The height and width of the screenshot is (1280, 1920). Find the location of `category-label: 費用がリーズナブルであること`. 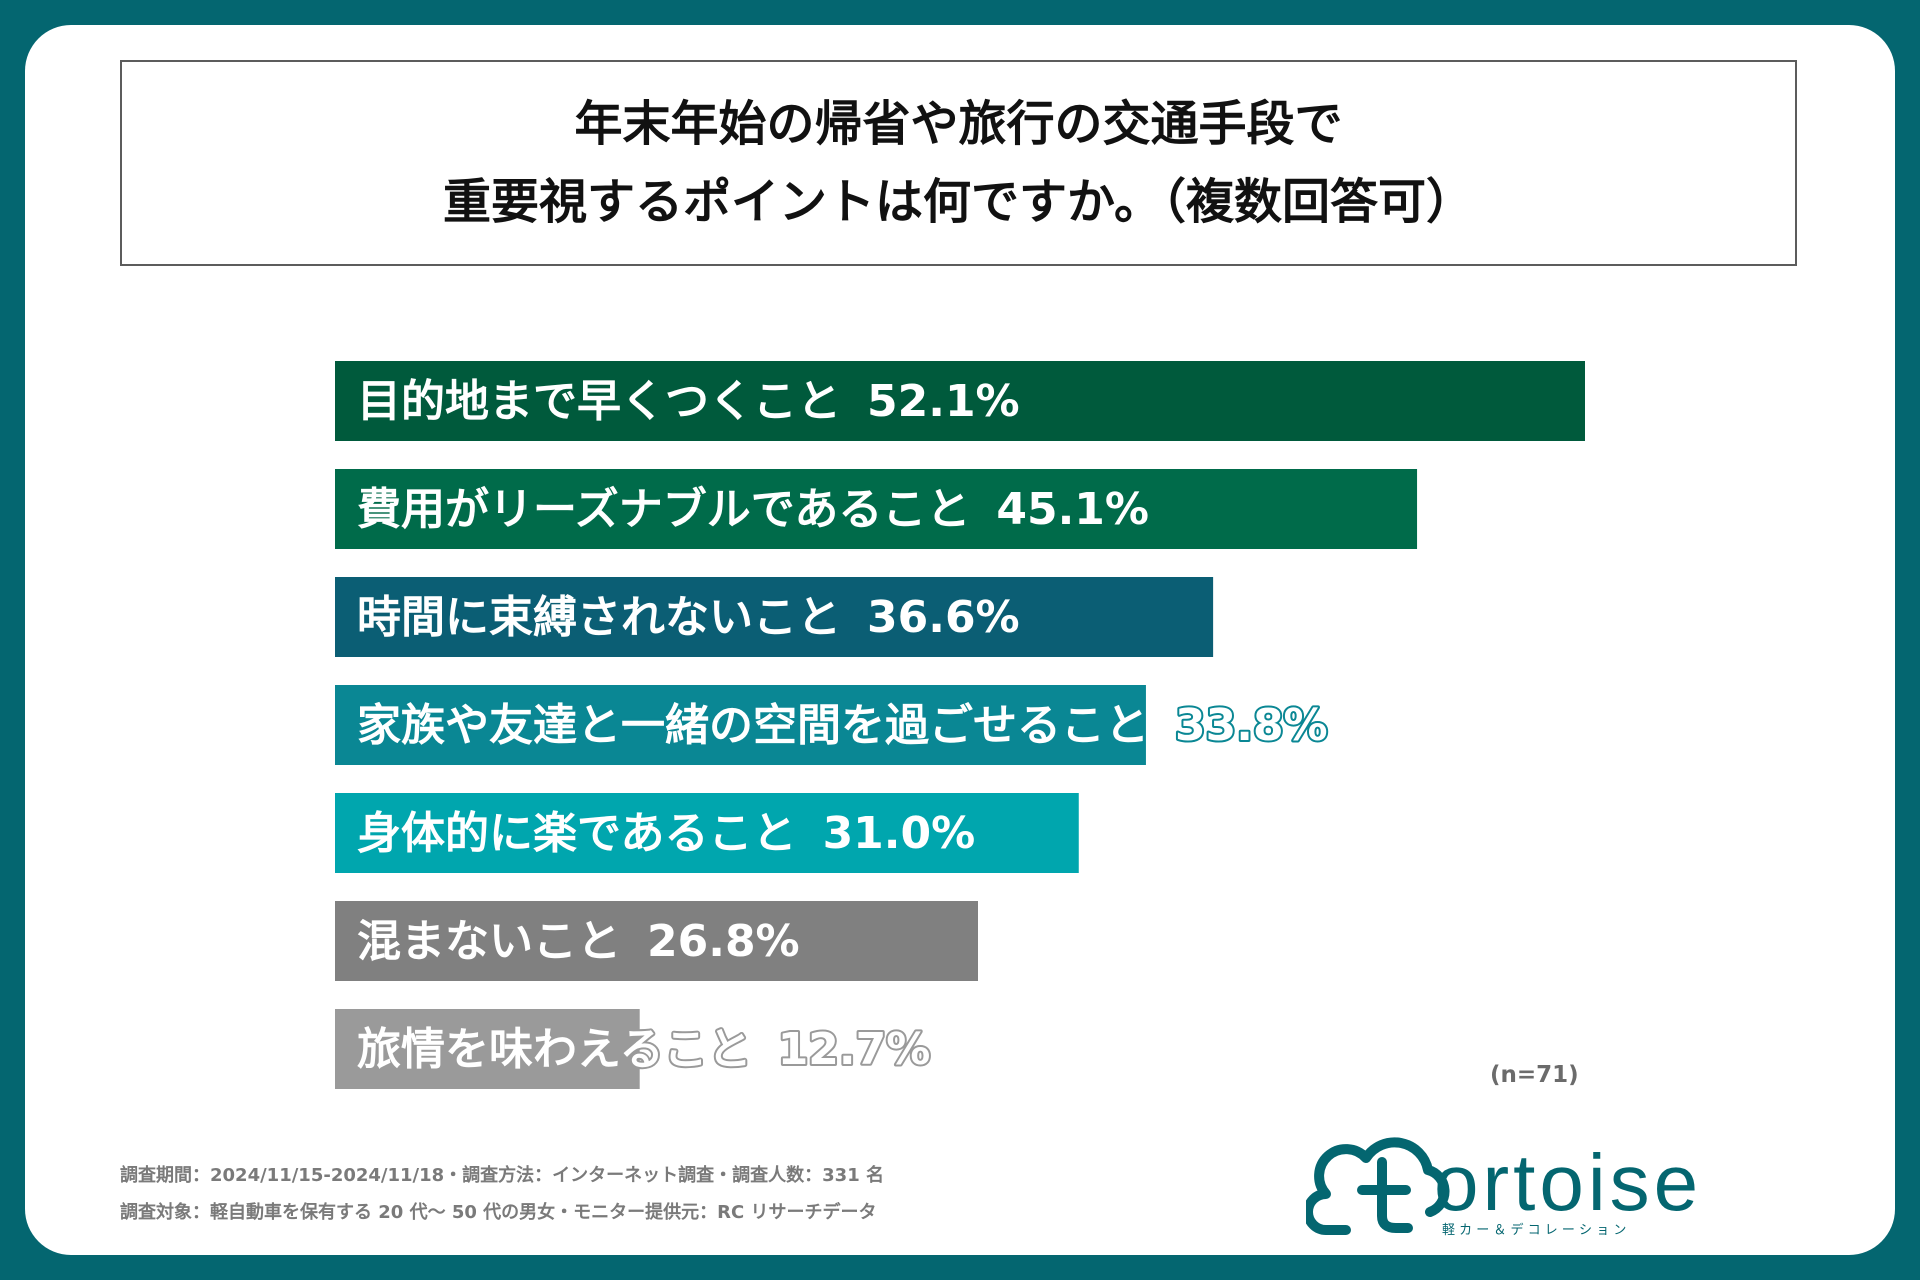

category-label: 費用がリーズナブルであること is located at coordinates (663, 509).